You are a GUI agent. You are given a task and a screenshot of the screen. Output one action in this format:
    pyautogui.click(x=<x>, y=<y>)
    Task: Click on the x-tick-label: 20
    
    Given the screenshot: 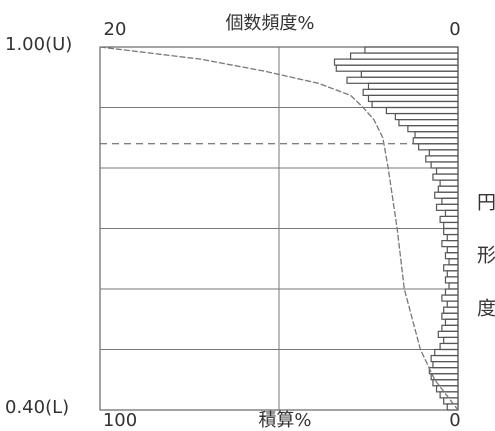 What is the action you would take?
    pyautogui.click(x=115, y=29)
    